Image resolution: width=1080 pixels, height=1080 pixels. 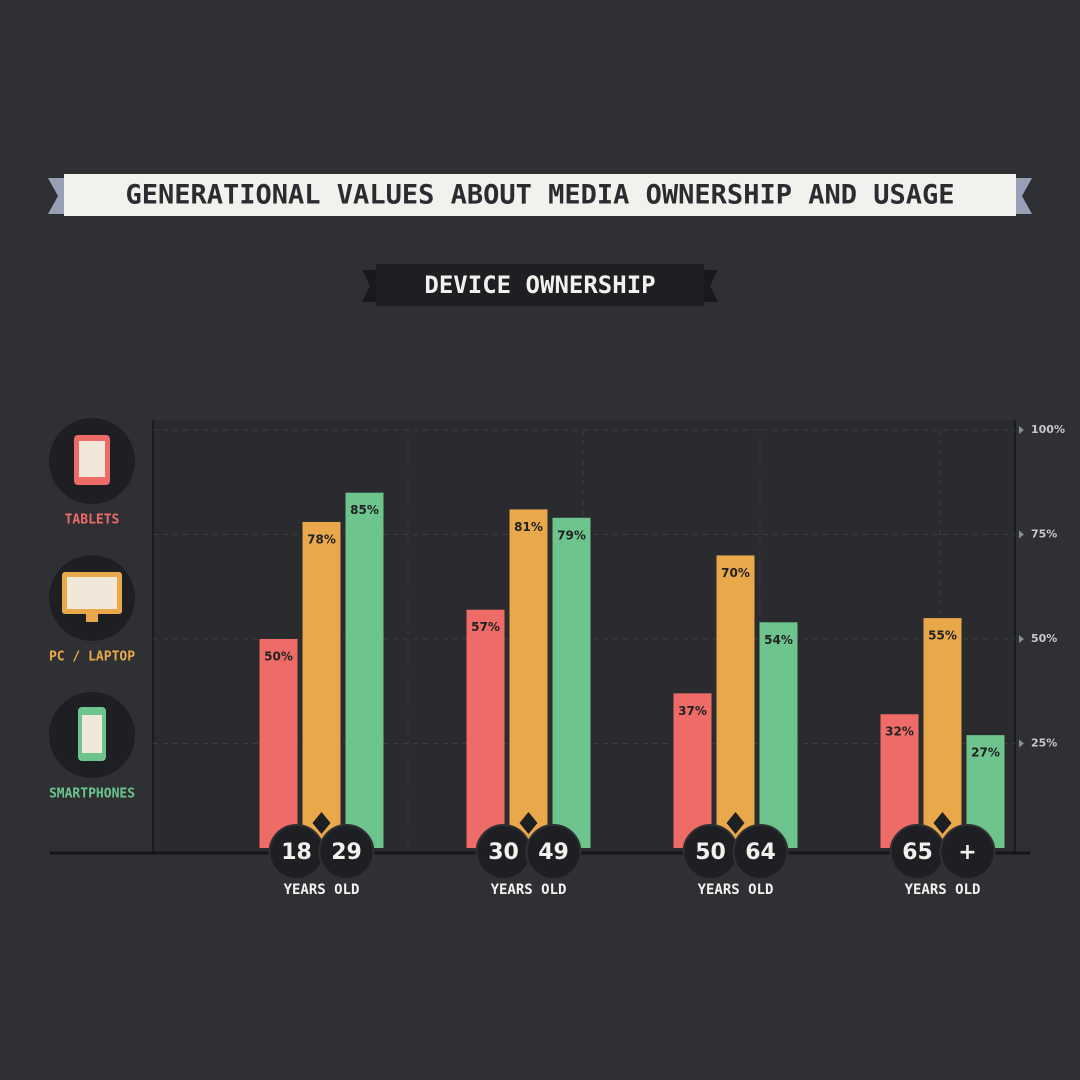 What do you see at coordinates (985, 753) in the screenshot?
I see `value-label: 27%` at bounding box center [985, 753].